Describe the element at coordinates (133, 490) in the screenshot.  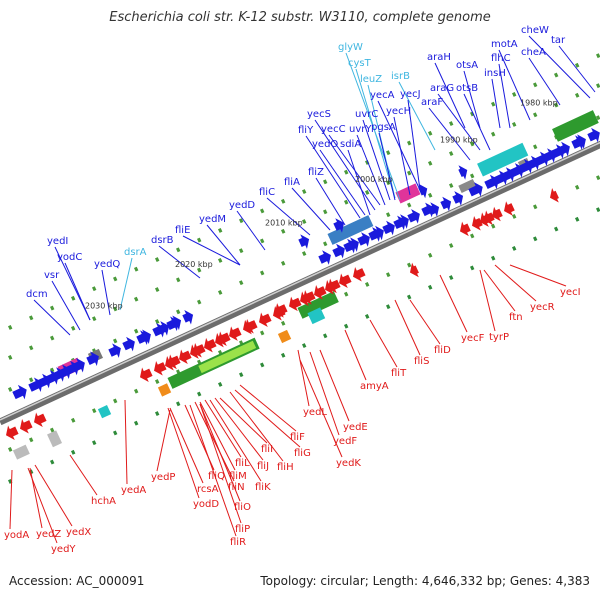
I see `gene-label-yedA: yedA` at that location.